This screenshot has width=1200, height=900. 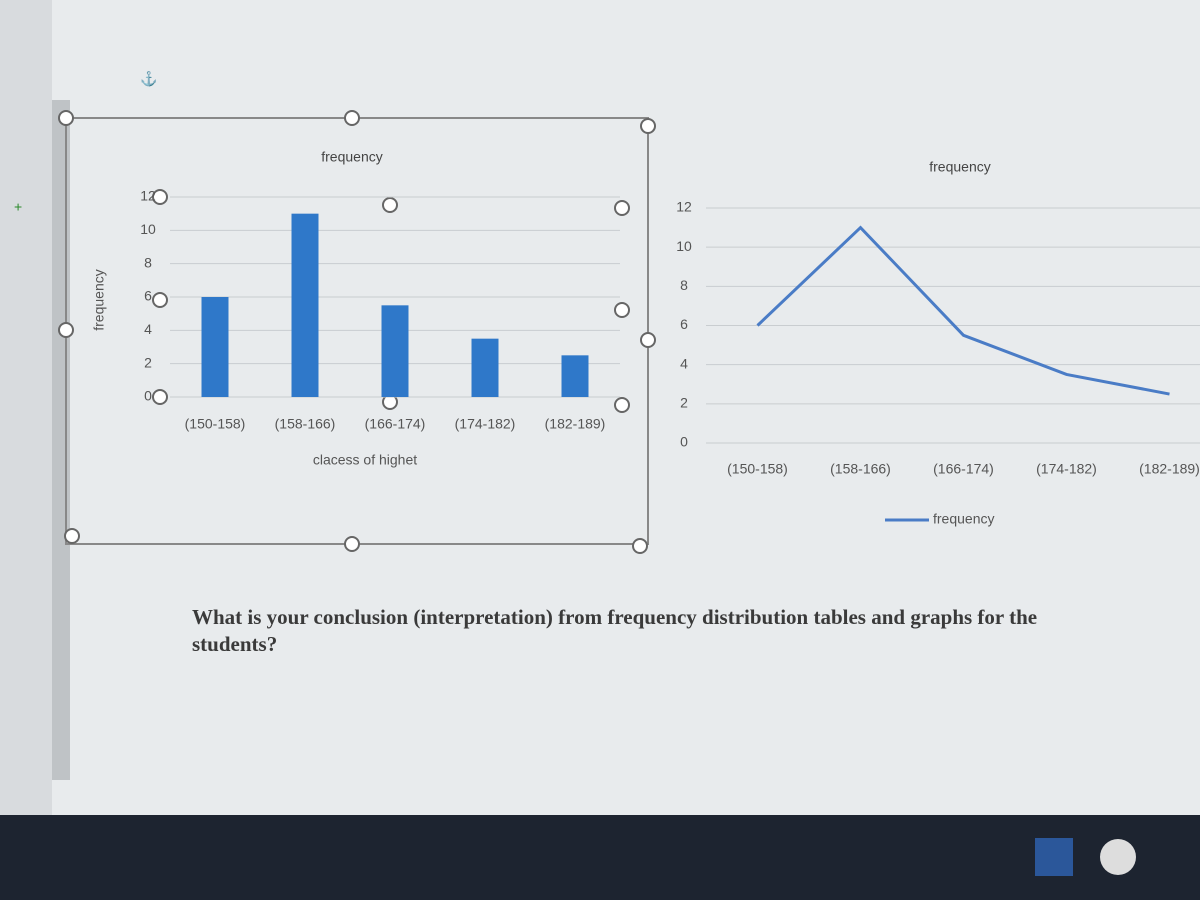 I want to click on toolbar, so click(x=26, y=410).